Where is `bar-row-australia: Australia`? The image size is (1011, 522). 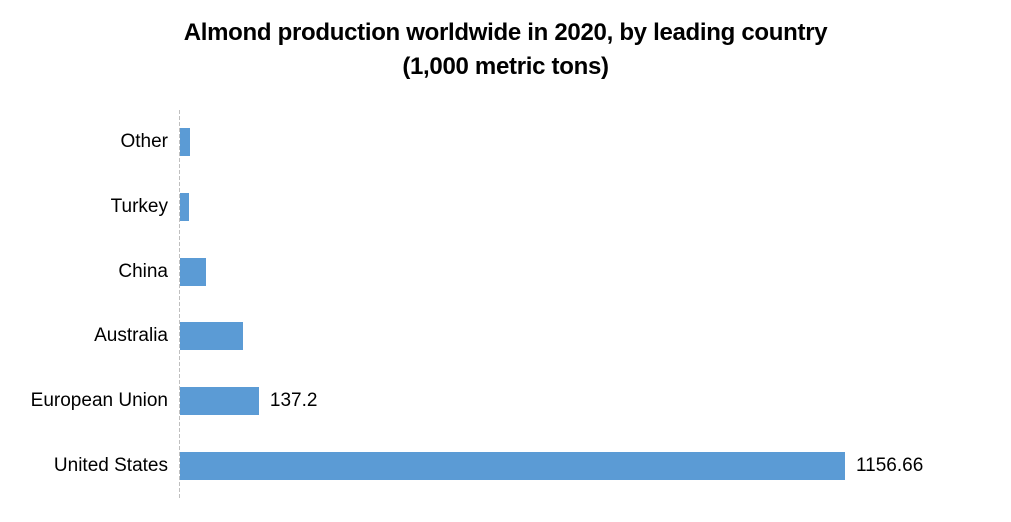
bar-row-australia: Australia is located at coordinates (505, 336).